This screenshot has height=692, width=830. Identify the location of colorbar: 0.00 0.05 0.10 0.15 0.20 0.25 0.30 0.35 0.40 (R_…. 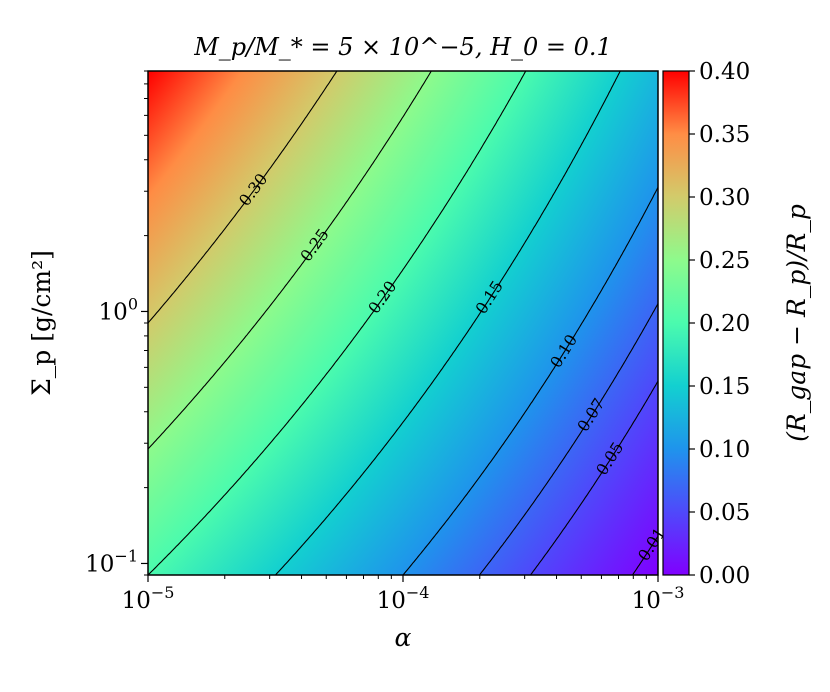
(736, 324).